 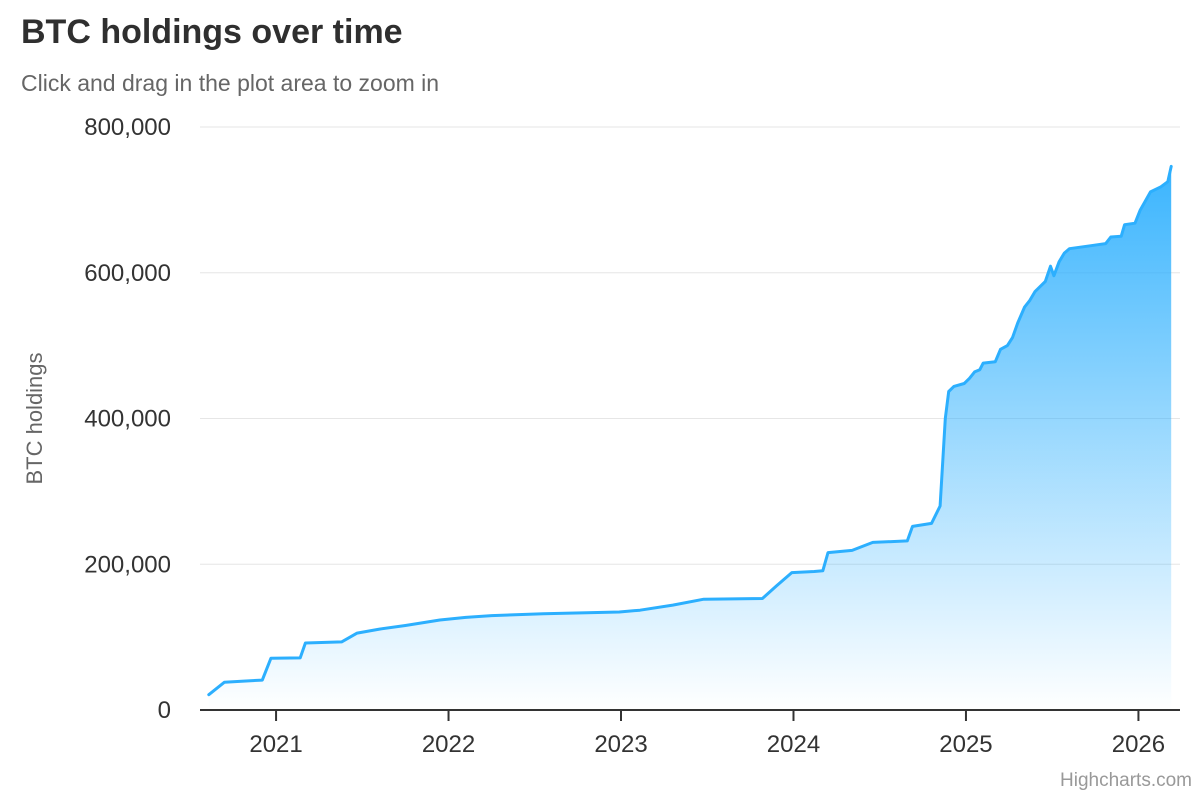 What do you see at coordinates (127, 419) in the screenshot?
I see `y-axis-label: 400,000` at bounding box center [127, 419].